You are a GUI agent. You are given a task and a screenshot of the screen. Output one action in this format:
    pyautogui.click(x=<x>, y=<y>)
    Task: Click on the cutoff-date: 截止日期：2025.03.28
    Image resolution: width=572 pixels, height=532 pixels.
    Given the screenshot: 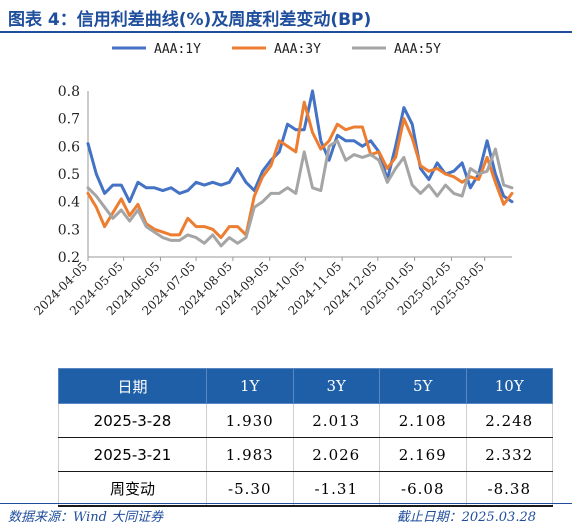 What is the action you would take?
    pyautogui.click(x=466, y=517)
    